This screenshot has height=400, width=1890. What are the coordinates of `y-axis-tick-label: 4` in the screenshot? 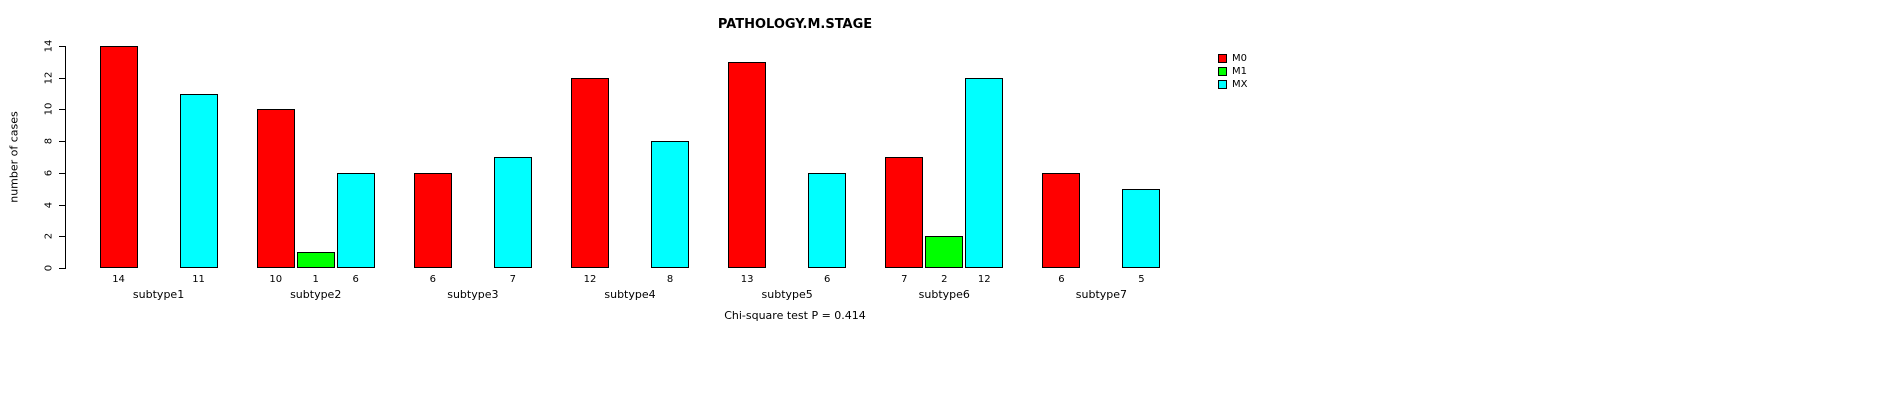 It's located at (49, 204).